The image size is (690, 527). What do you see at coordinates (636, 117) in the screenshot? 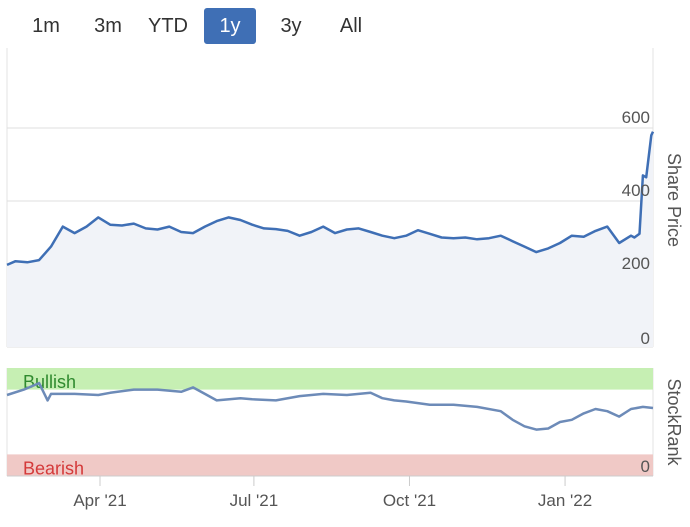
I see `price-y-tick-label: 600` at bounding box center [636, 117].